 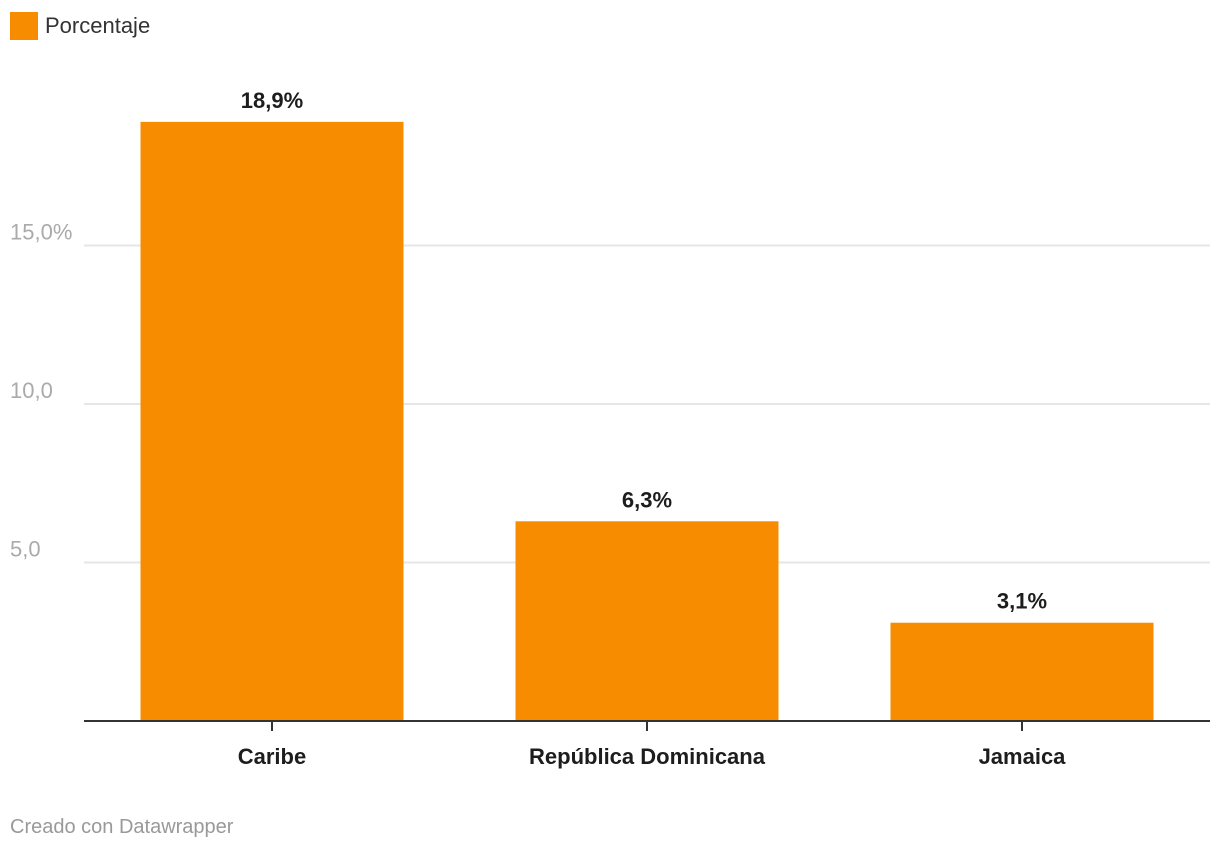 I want to click on legend: Porcentaje, so click(x=80, y=26).